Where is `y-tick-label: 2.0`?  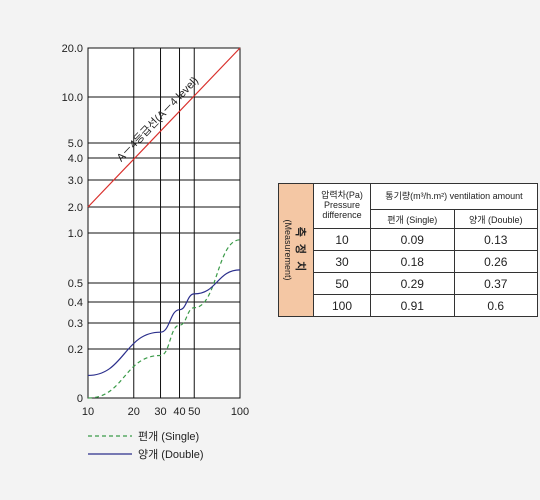 y-tick-label: 2.0 is located at coordinates (75, 208).